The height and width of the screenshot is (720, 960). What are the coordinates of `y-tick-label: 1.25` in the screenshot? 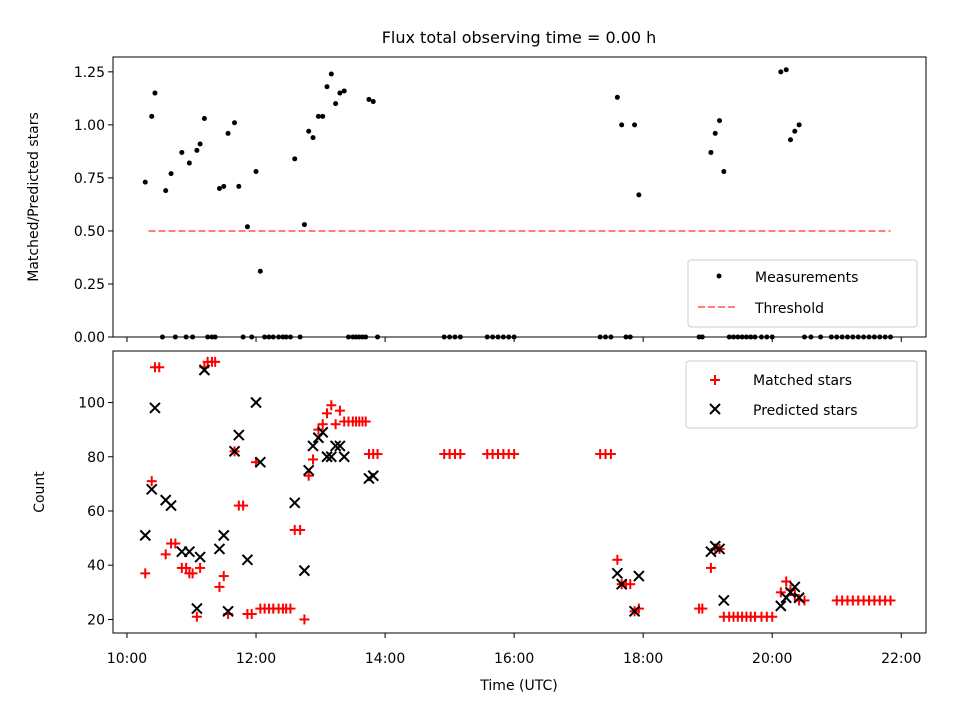 It's located at (89, 73).